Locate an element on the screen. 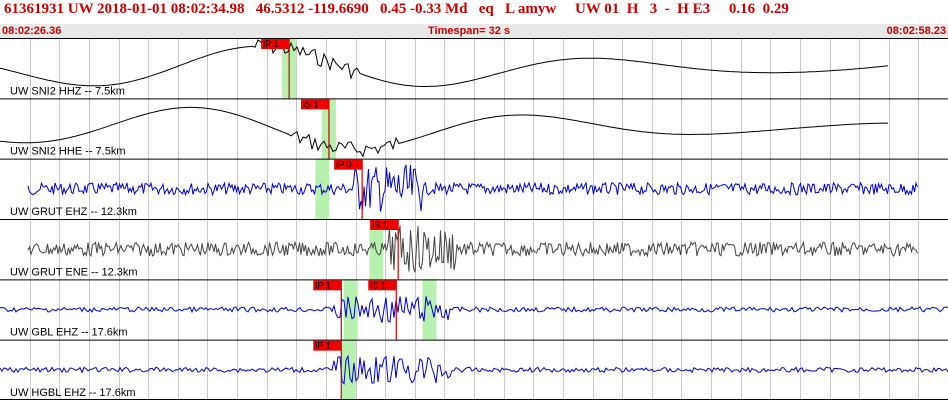  time-bar: 08:02:26.36 Timespan= 32 s 08:02:58.23 is located at coordinates (474, 31).